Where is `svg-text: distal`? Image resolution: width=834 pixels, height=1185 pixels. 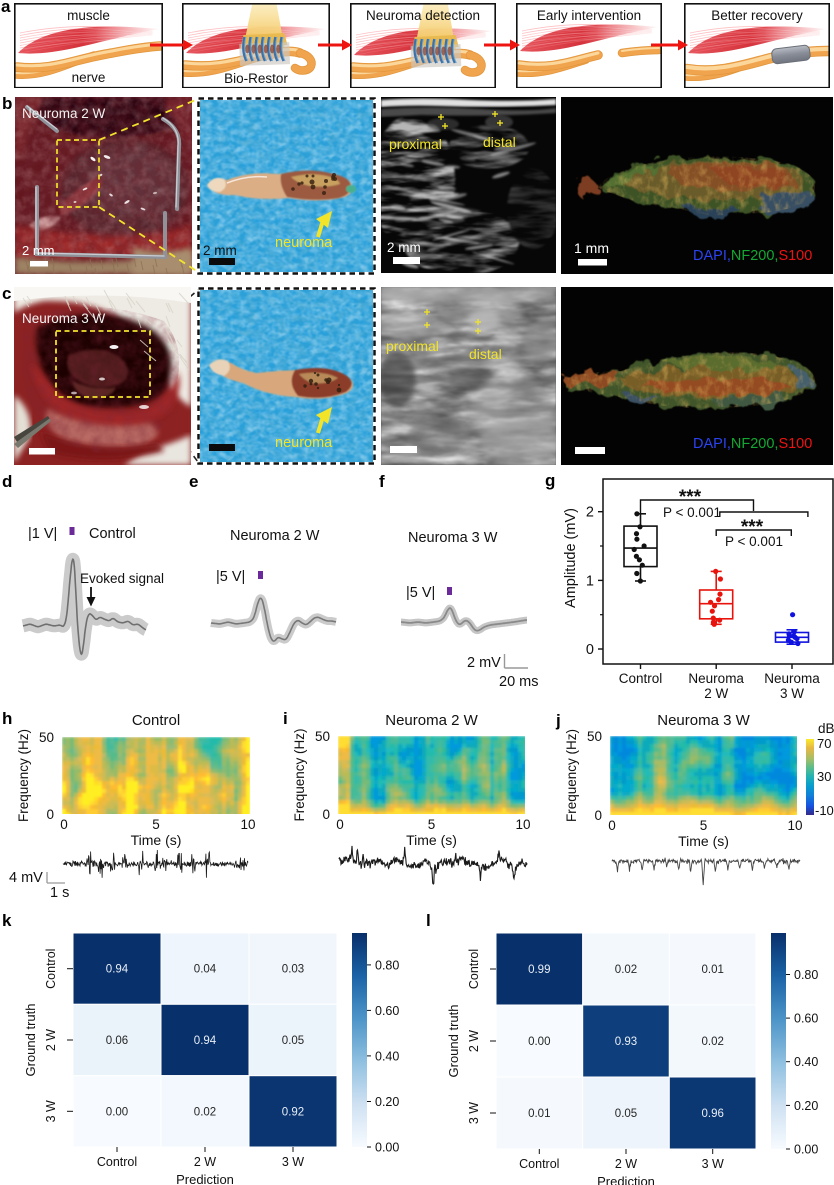
svg-text: distal is located at coordinates (485, 354).